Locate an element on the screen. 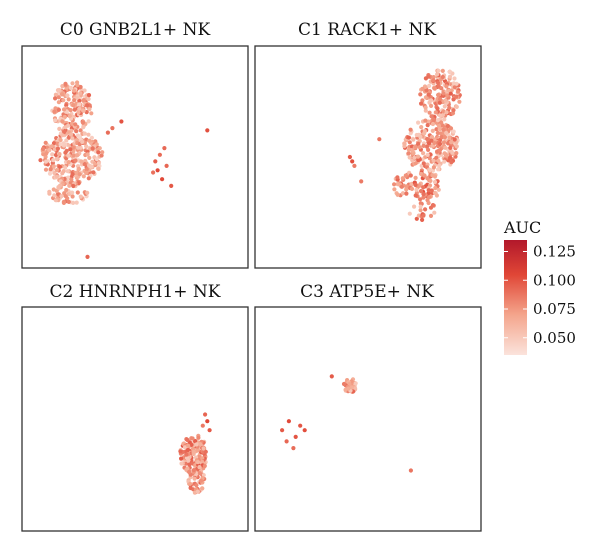 The height and width of the screenshot is (555, 600). panel-title-c1: C1 RACK1+ NK is located at coordinates (367, 30).